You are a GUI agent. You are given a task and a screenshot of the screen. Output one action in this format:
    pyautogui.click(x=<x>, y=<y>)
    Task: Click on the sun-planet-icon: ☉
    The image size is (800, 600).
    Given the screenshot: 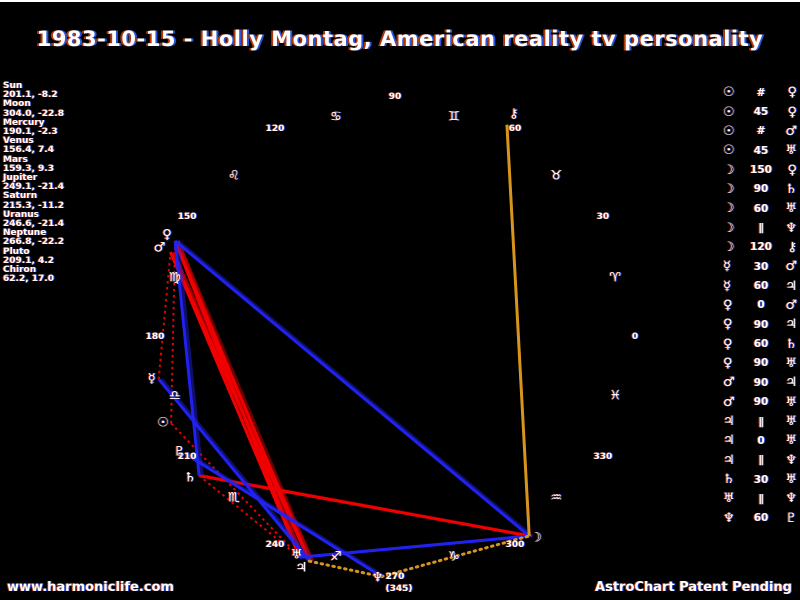 What is the action you would take?
    pyautogui.click(x=163, y=423)
    